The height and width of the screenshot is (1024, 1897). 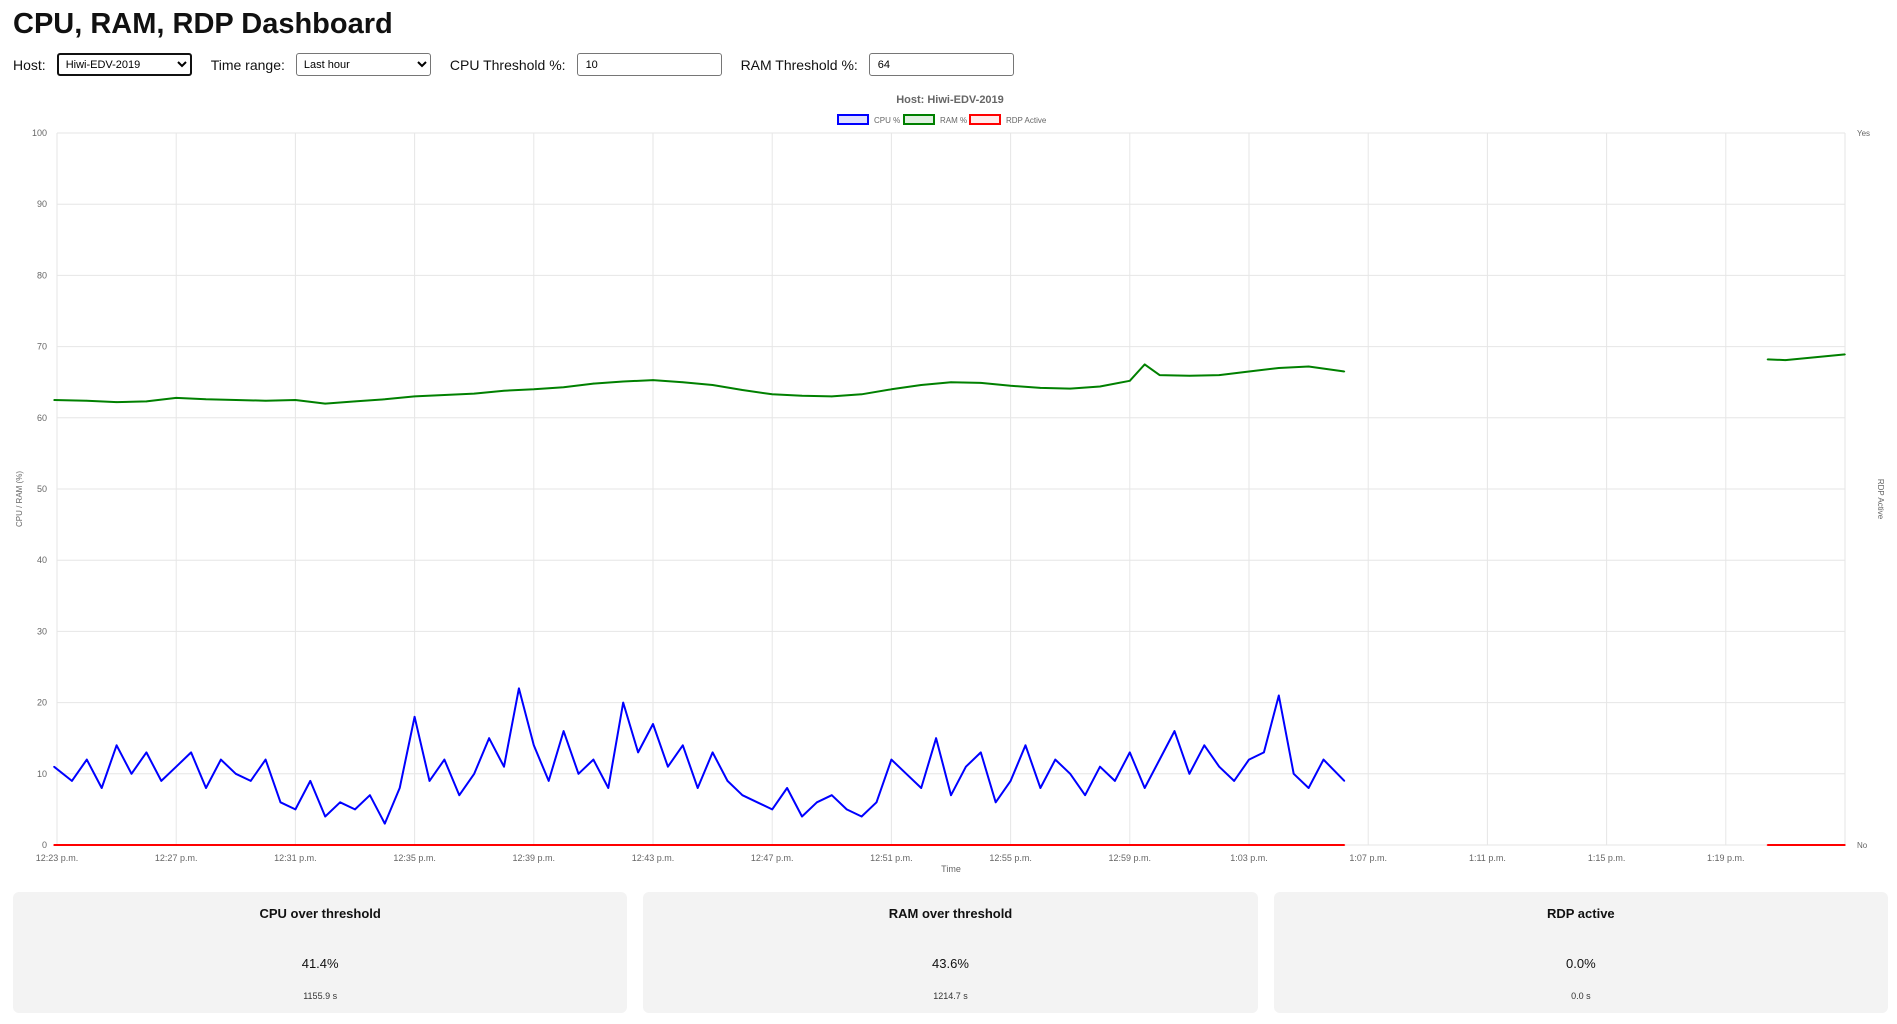 I want to click on time-range-select: Last hour, so click(x=363, y=64).